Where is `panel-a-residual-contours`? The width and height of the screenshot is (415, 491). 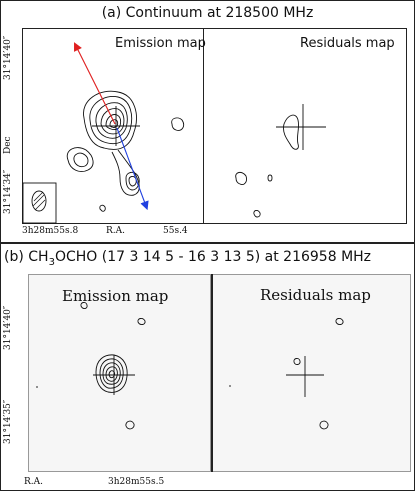 panel-a-residual-contours is located at coordinates (280, 161).